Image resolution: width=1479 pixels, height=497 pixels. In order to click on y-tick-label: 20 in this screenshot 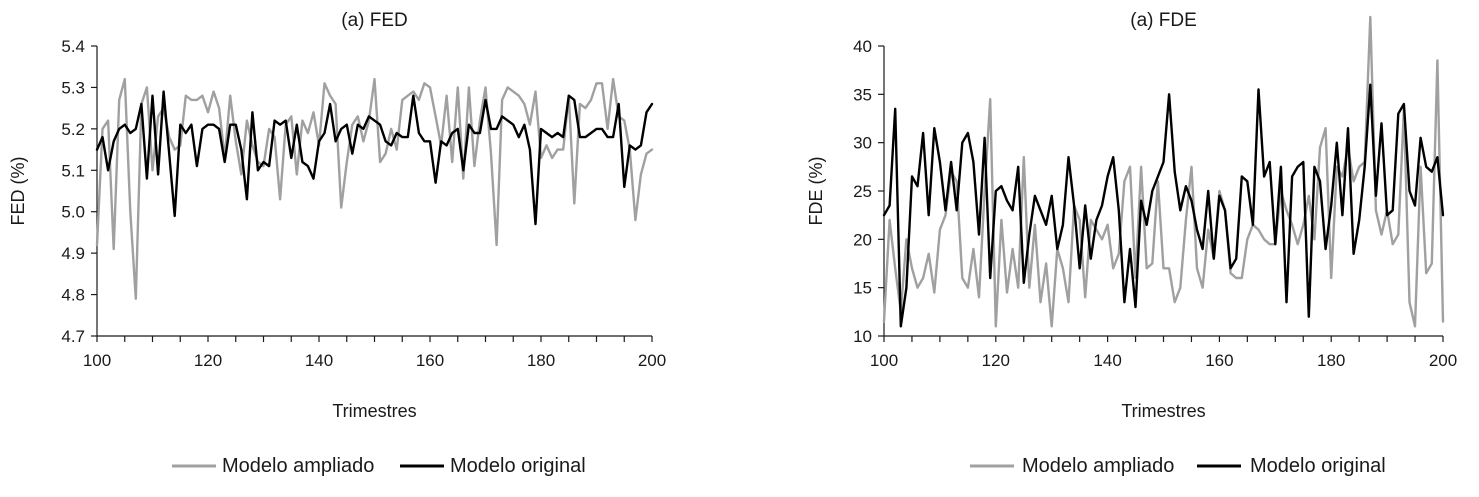, I will do `click(862, 239)`.